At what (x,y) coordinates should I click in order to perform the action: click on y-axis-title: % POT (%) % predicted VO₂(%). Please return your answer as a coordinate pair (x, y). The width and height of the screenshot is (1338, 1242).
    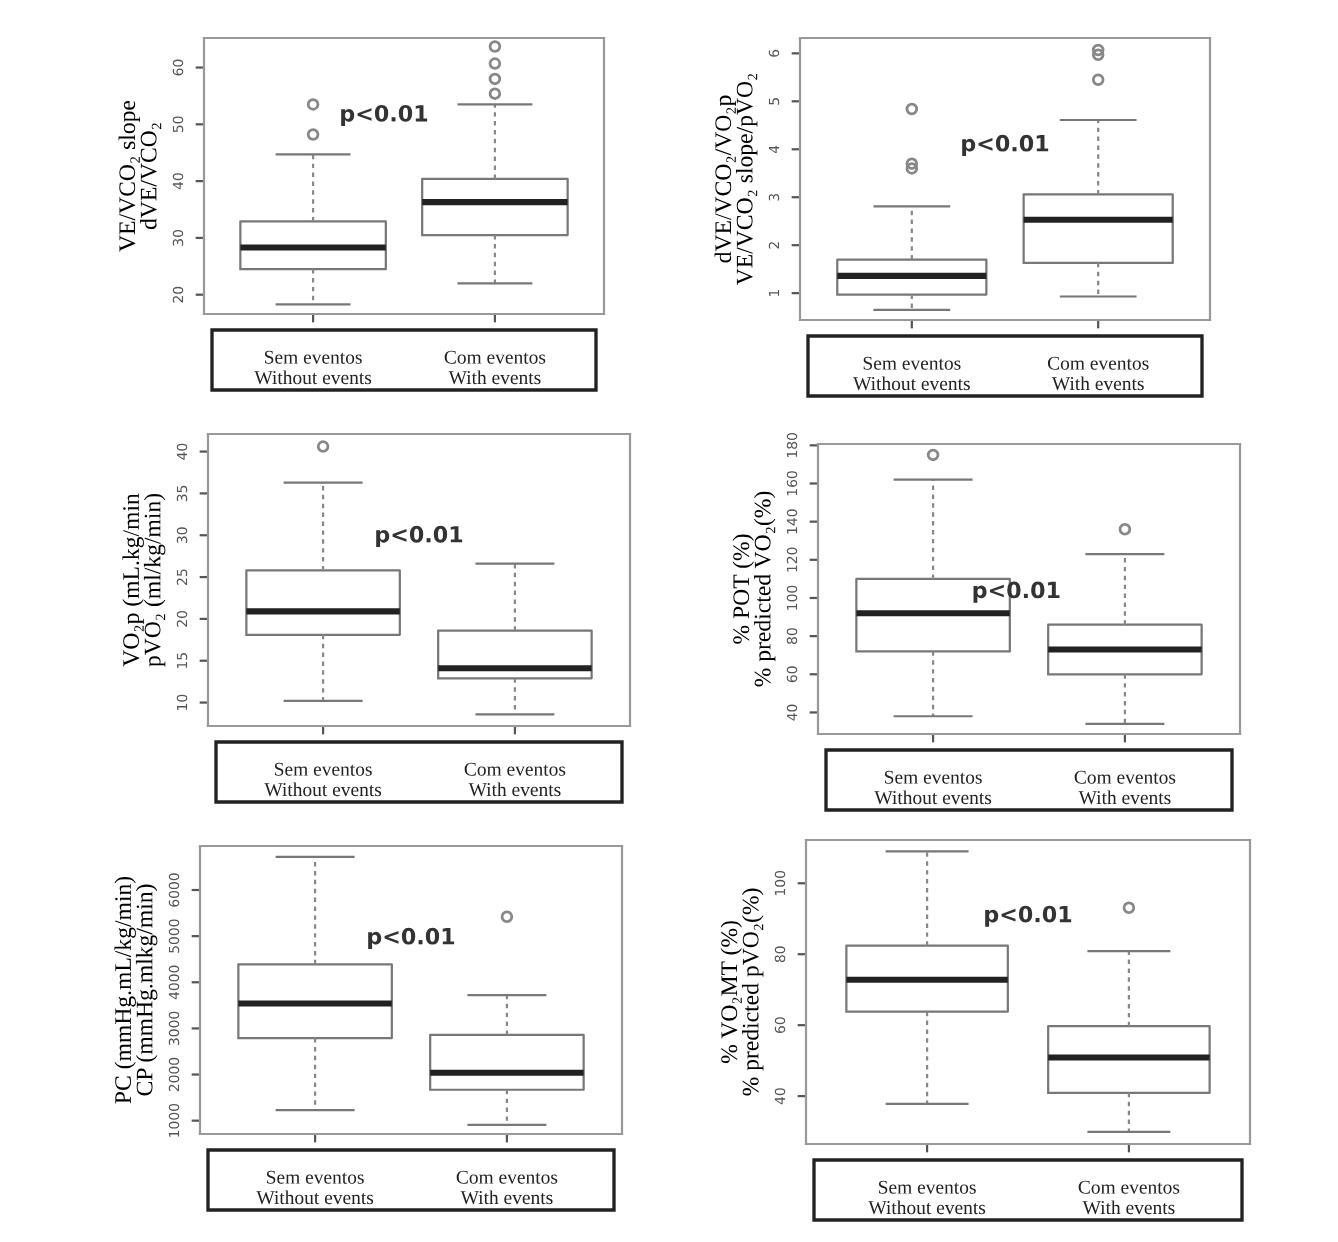
    Looking at the image, I should click on (754, 589).